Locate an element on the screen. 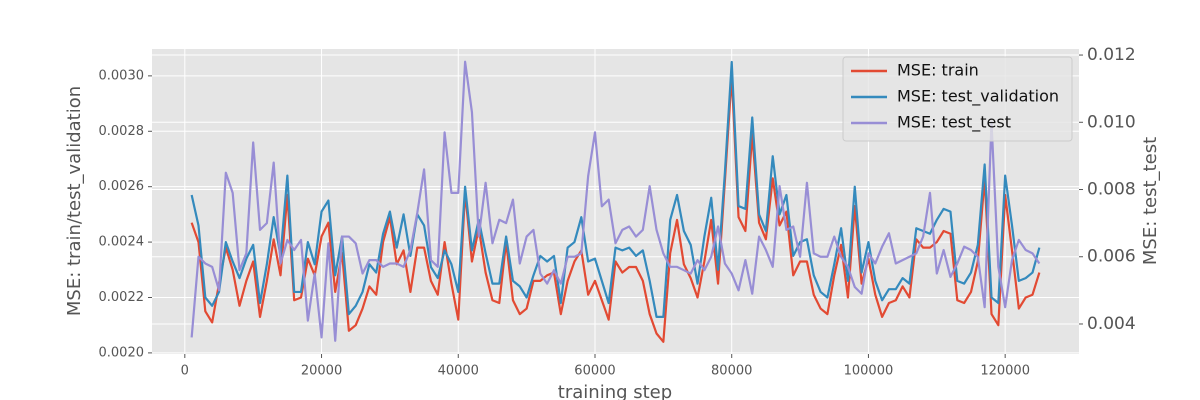 This screenshot has width=1200, height=400. x-tick-label: 100000 is located at coordinates (869, 371).